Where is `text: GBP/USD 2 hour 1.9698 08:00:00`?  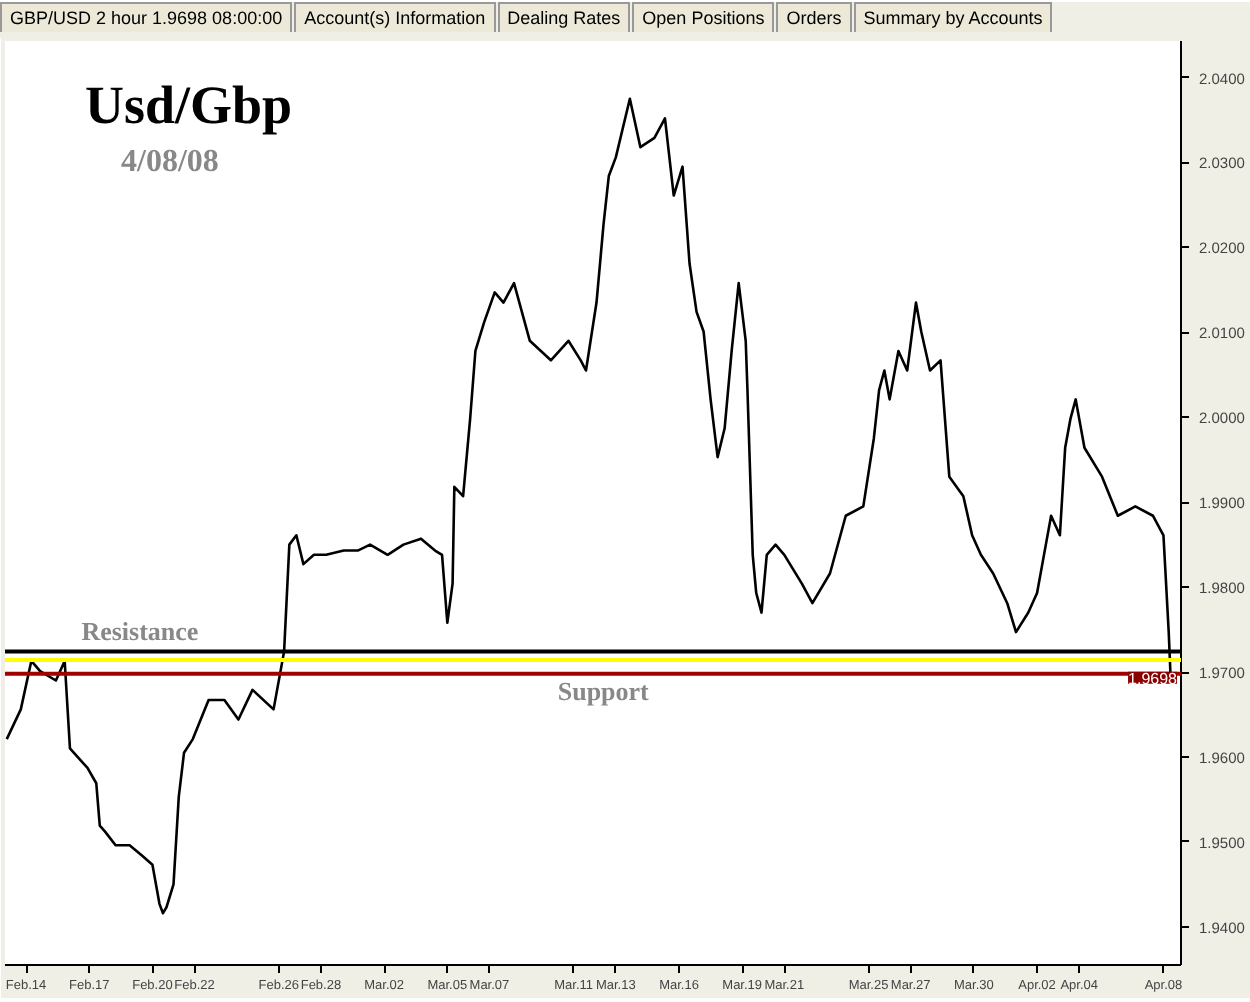
text: GBP/USD 2 hour 1.9698 08:00:00 is located at coordinates (146, 17).